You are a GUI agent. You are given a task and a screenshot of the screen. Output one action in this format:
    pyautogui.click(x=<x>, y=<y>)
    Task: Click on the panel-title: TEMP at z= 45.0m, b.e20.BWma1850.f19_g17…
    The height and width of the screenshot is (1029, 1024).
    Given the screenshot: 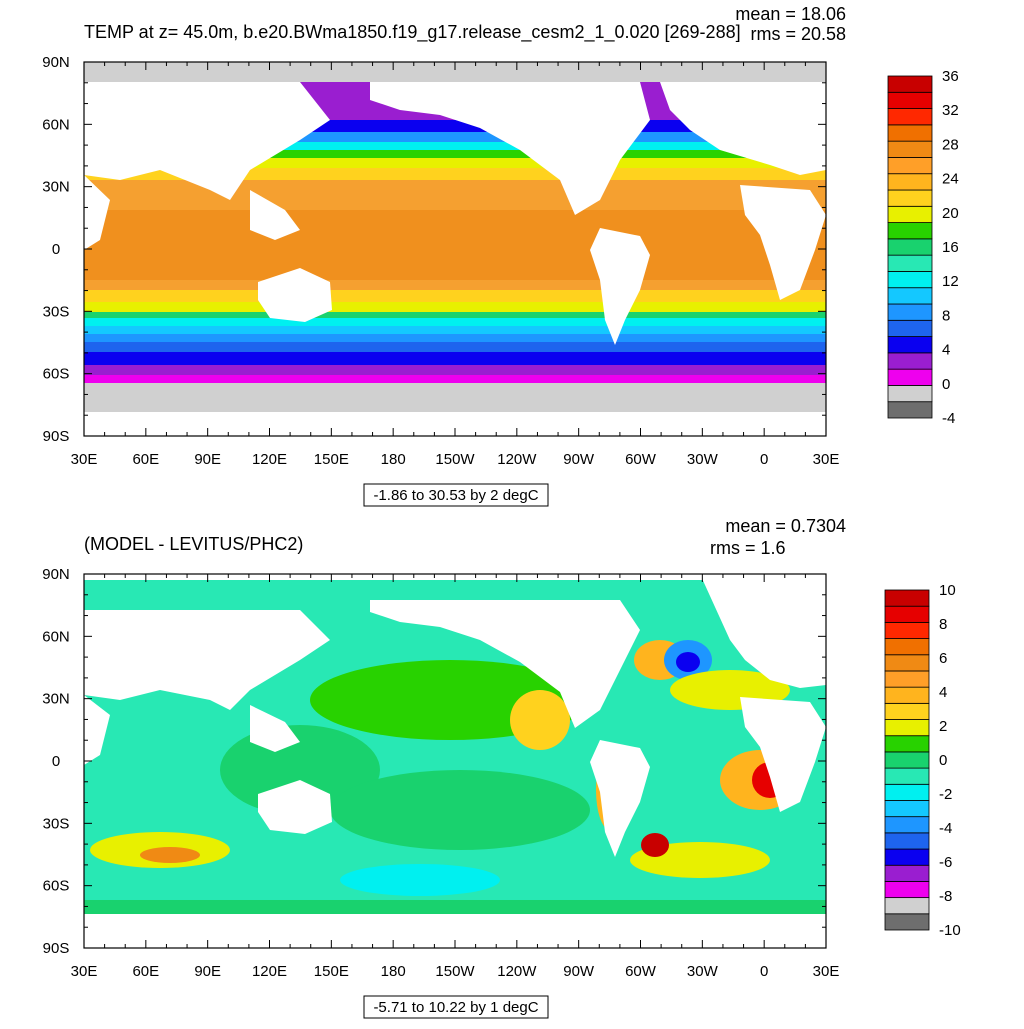 What is the action you would take?
    pyautogui.click(x=412, y=32)
    